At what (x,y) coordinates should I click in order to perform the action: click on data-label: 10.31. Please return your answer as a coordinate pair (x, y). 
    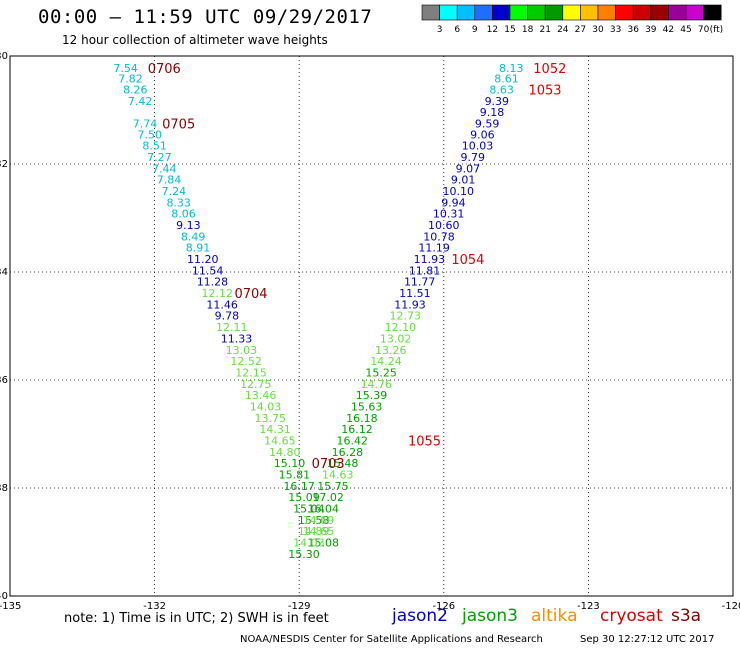
    Looking at the image, I should click on (449, 214).